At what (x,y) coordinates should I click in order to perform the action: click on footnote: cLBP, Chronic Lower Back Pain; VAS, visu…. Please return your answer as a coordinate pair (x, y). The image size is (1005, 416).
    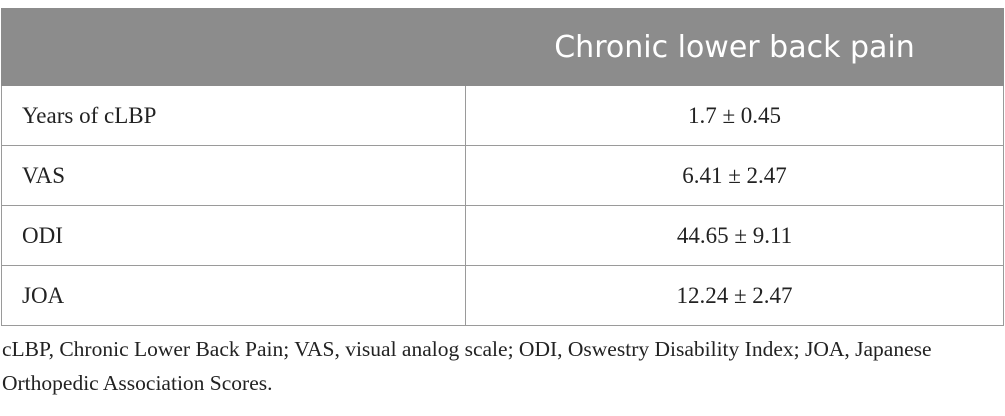
    Looking at the image, I should click on (467, 366).